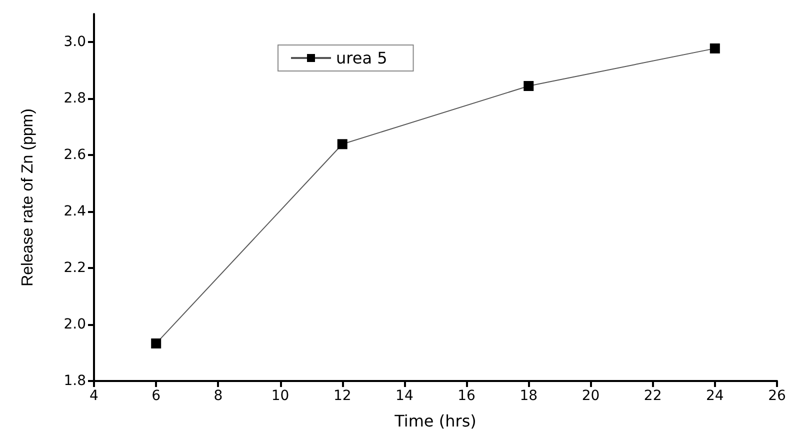 This screenshot has height=434, width=790. Describe the element at coordinates (156, 396) in the screenshot. I see `x-tick-label: 6` at that location.